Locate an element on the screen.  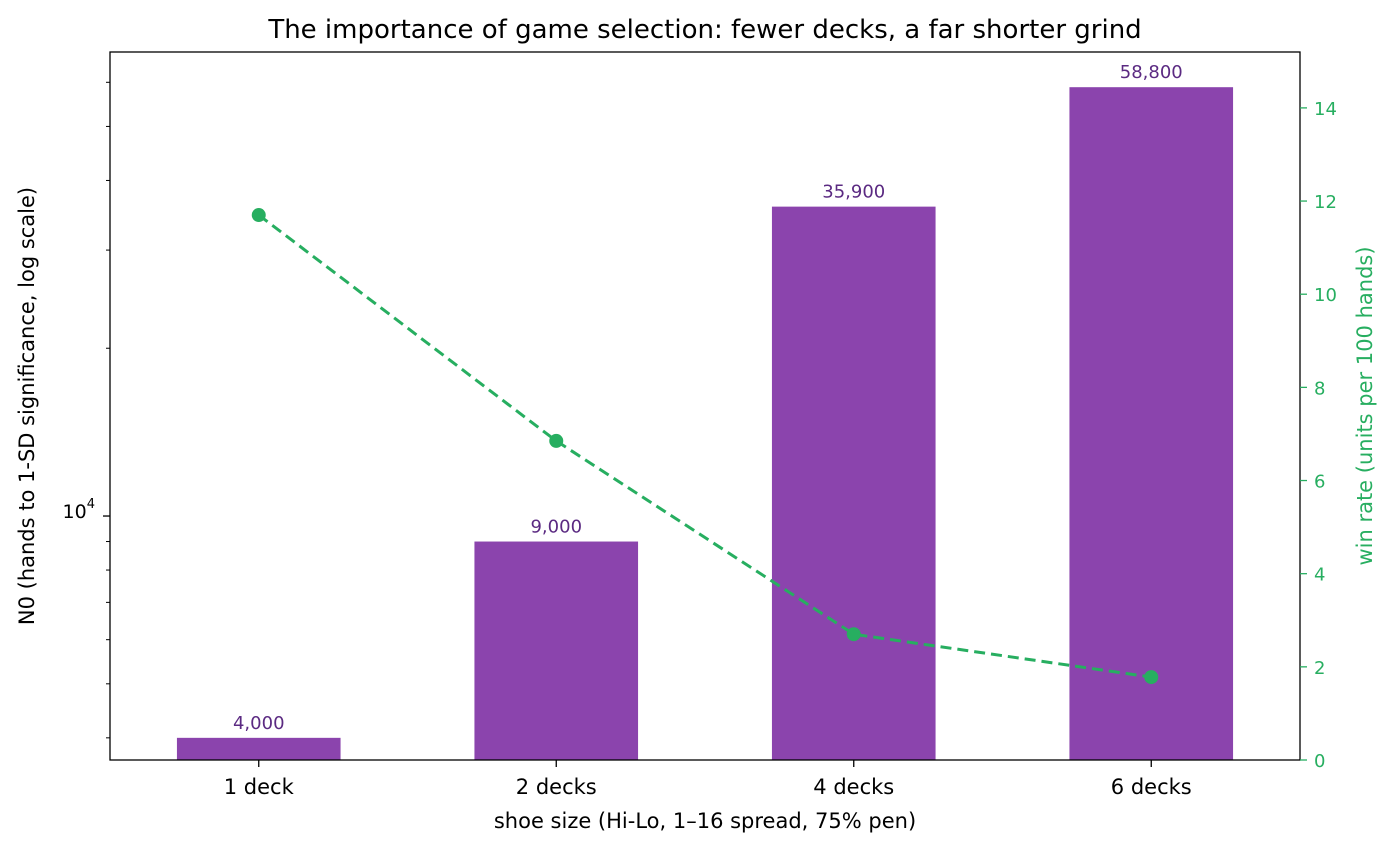
y2-tick-label: 2 is located at coordinates (1319, 668).